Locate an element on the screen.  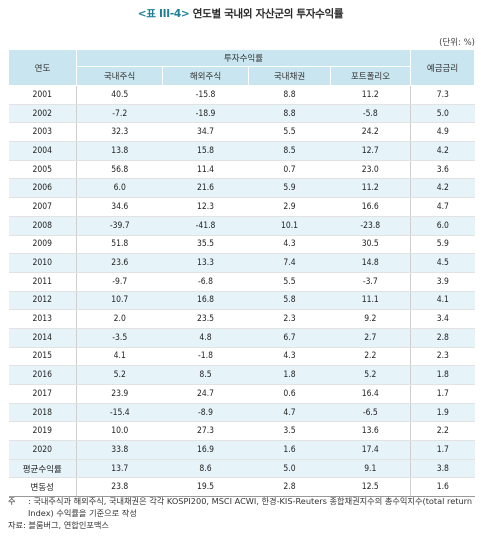
deposit-rate-cell: 1.6 is located at coordinates (442, 487).